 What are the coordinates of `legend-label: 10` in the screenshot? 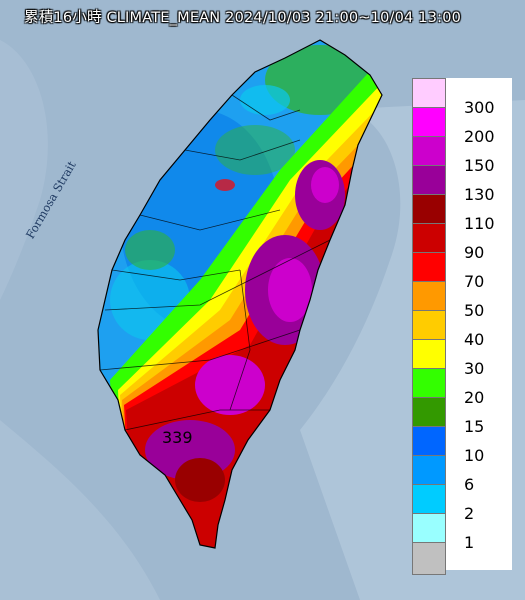 It's located at (474, 455).